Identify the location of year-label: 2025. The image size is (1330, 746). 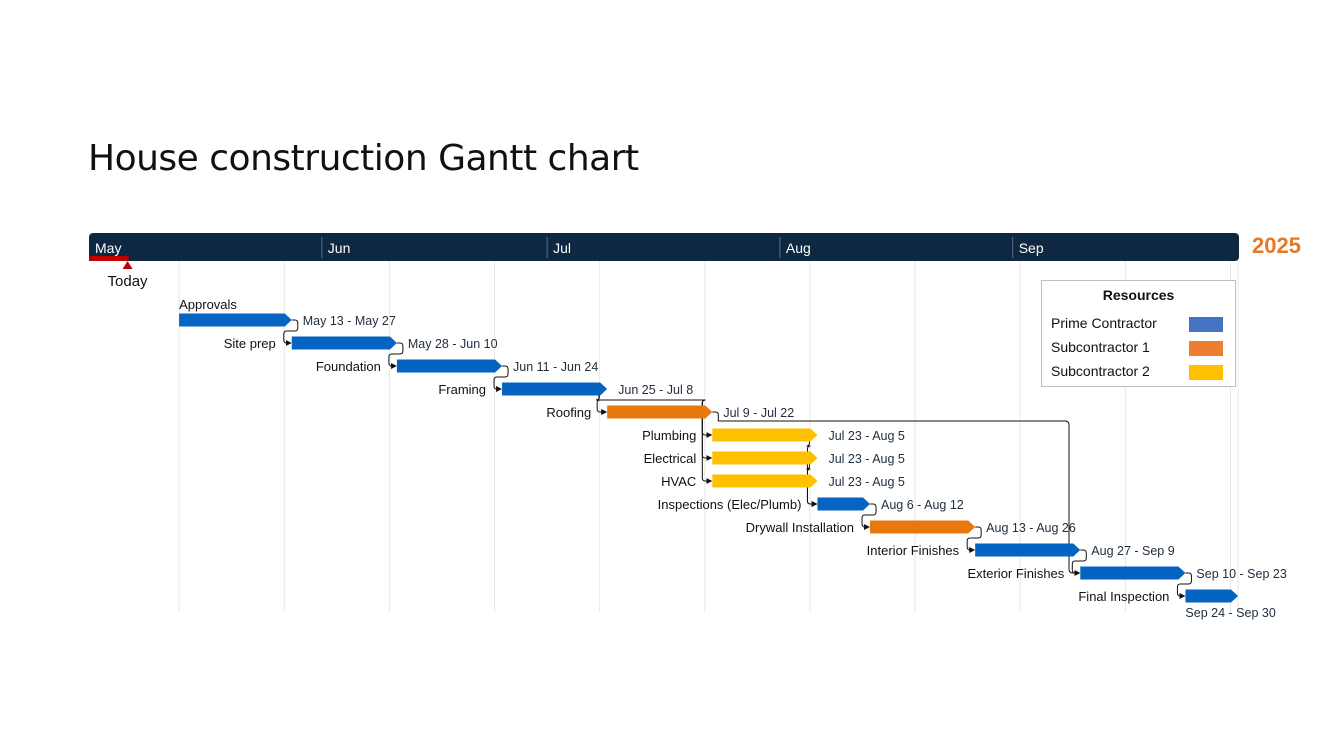
(1276, 245).